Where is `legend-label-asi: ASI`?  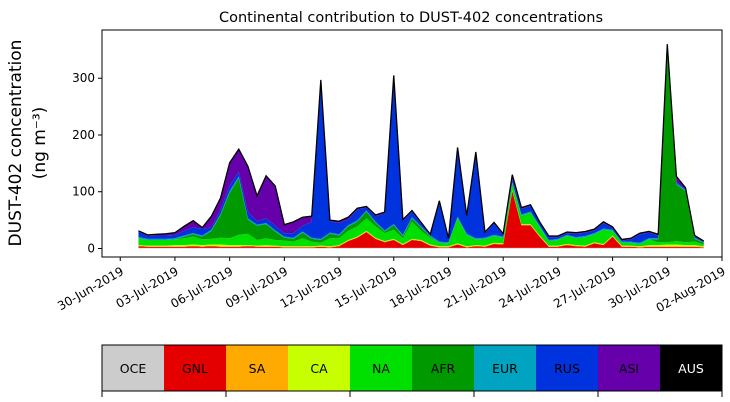 legend-label-asi: ASI is located at coordinates (629, 368).